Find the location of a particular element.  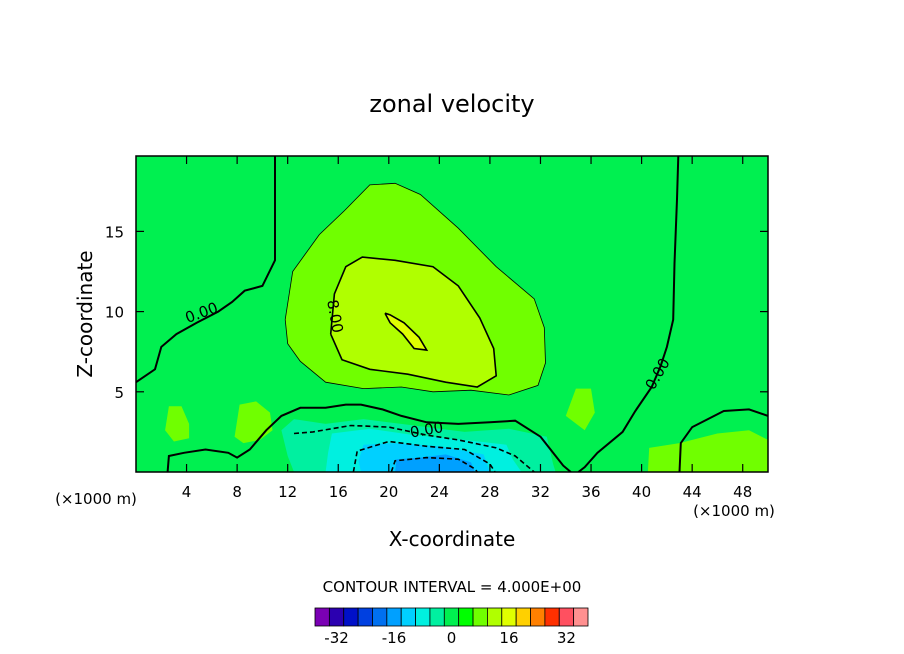

x-tick-label: 24 is located at coordinates (439, 492).